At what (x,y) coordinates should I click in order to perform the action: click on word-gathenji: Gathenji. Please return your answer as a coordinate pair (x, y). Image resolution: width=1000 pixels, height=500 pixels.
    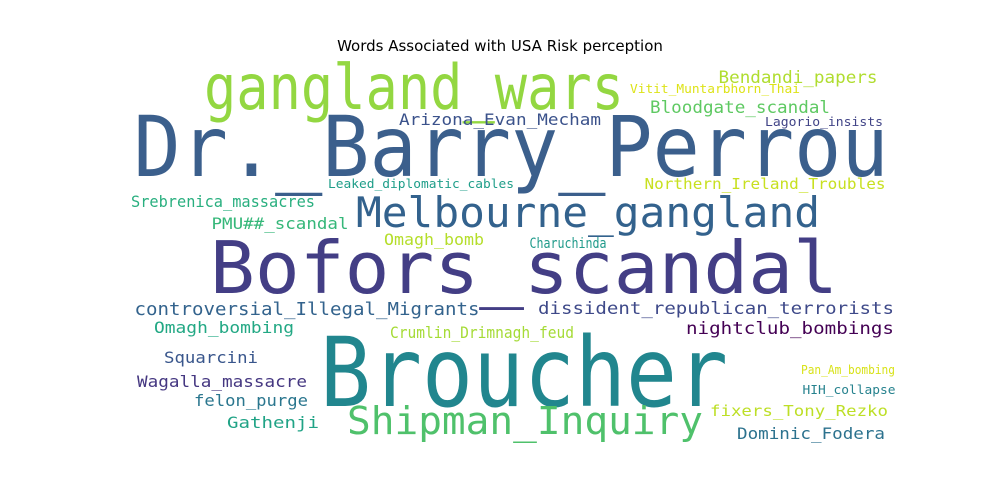
    Looking at the image, I should click on (273, 422).